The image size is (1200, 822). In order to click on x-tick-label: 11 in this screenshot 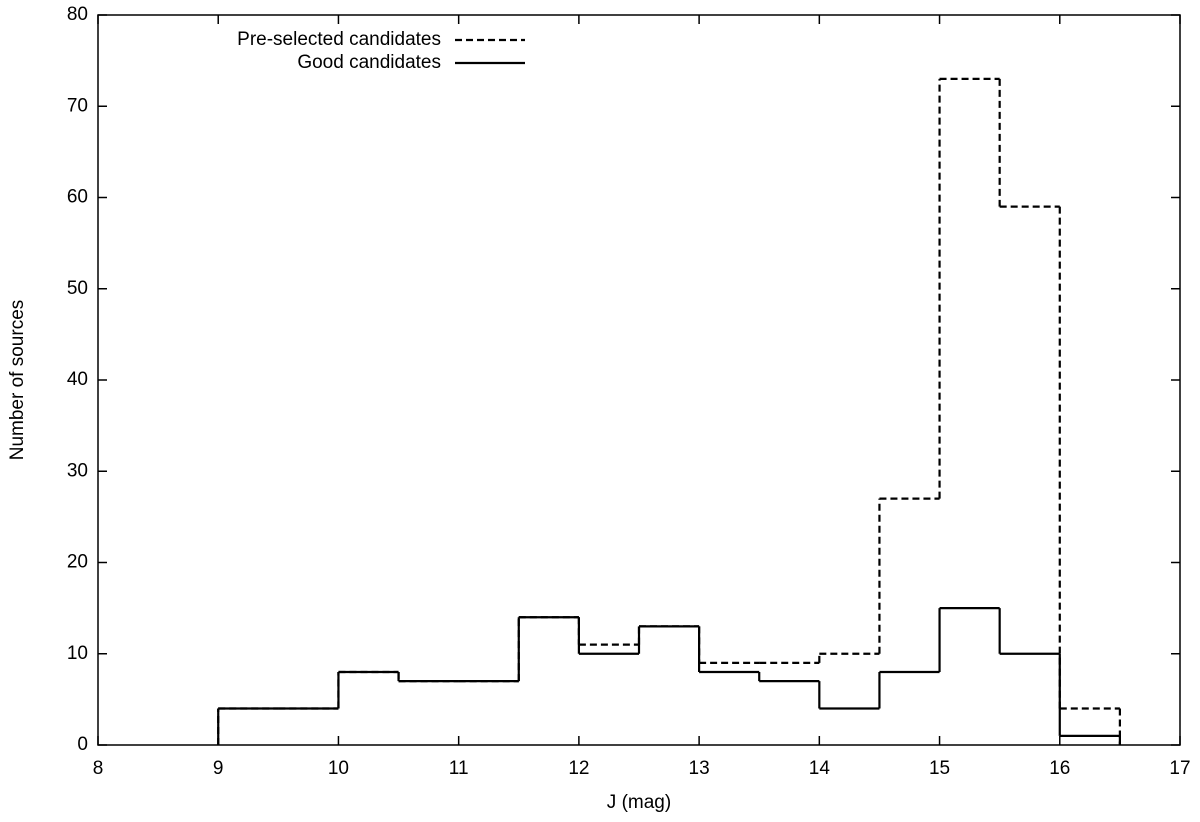, I will do `click(459, 768)`.